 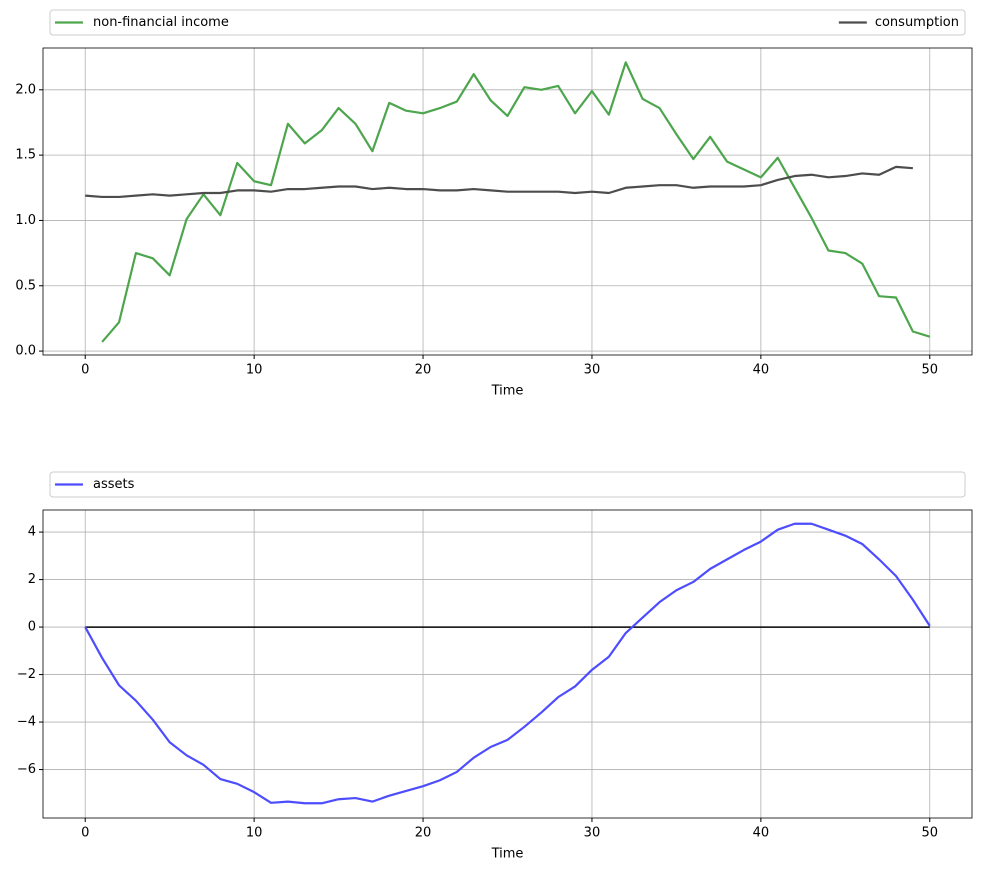 I want to click on y-tick-label: 0.5, so click(x=25, y=285).